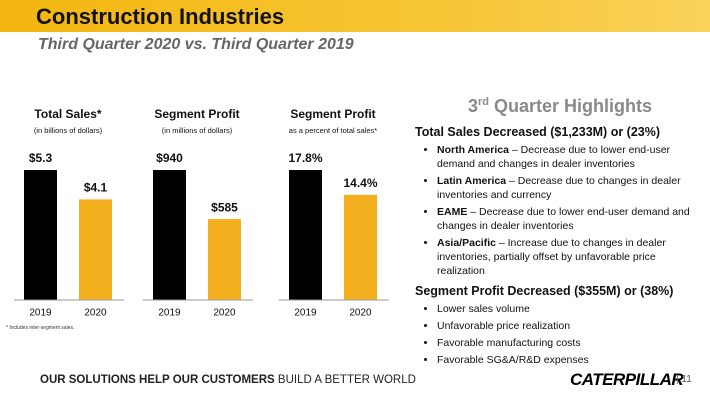  Describe the element at coordinates (67, 114) in the screenshot. I see `chart-title: Total Sales*` at that location.